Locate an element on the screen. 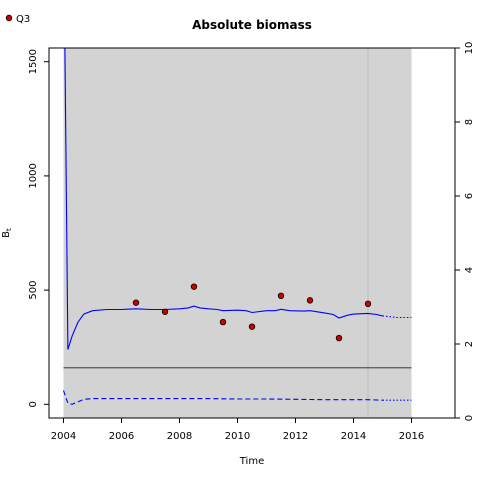 Image resolution: width=480 pixels, height=480 pixels. x-tick-label: 2004 is located at coordinates (63, 436).